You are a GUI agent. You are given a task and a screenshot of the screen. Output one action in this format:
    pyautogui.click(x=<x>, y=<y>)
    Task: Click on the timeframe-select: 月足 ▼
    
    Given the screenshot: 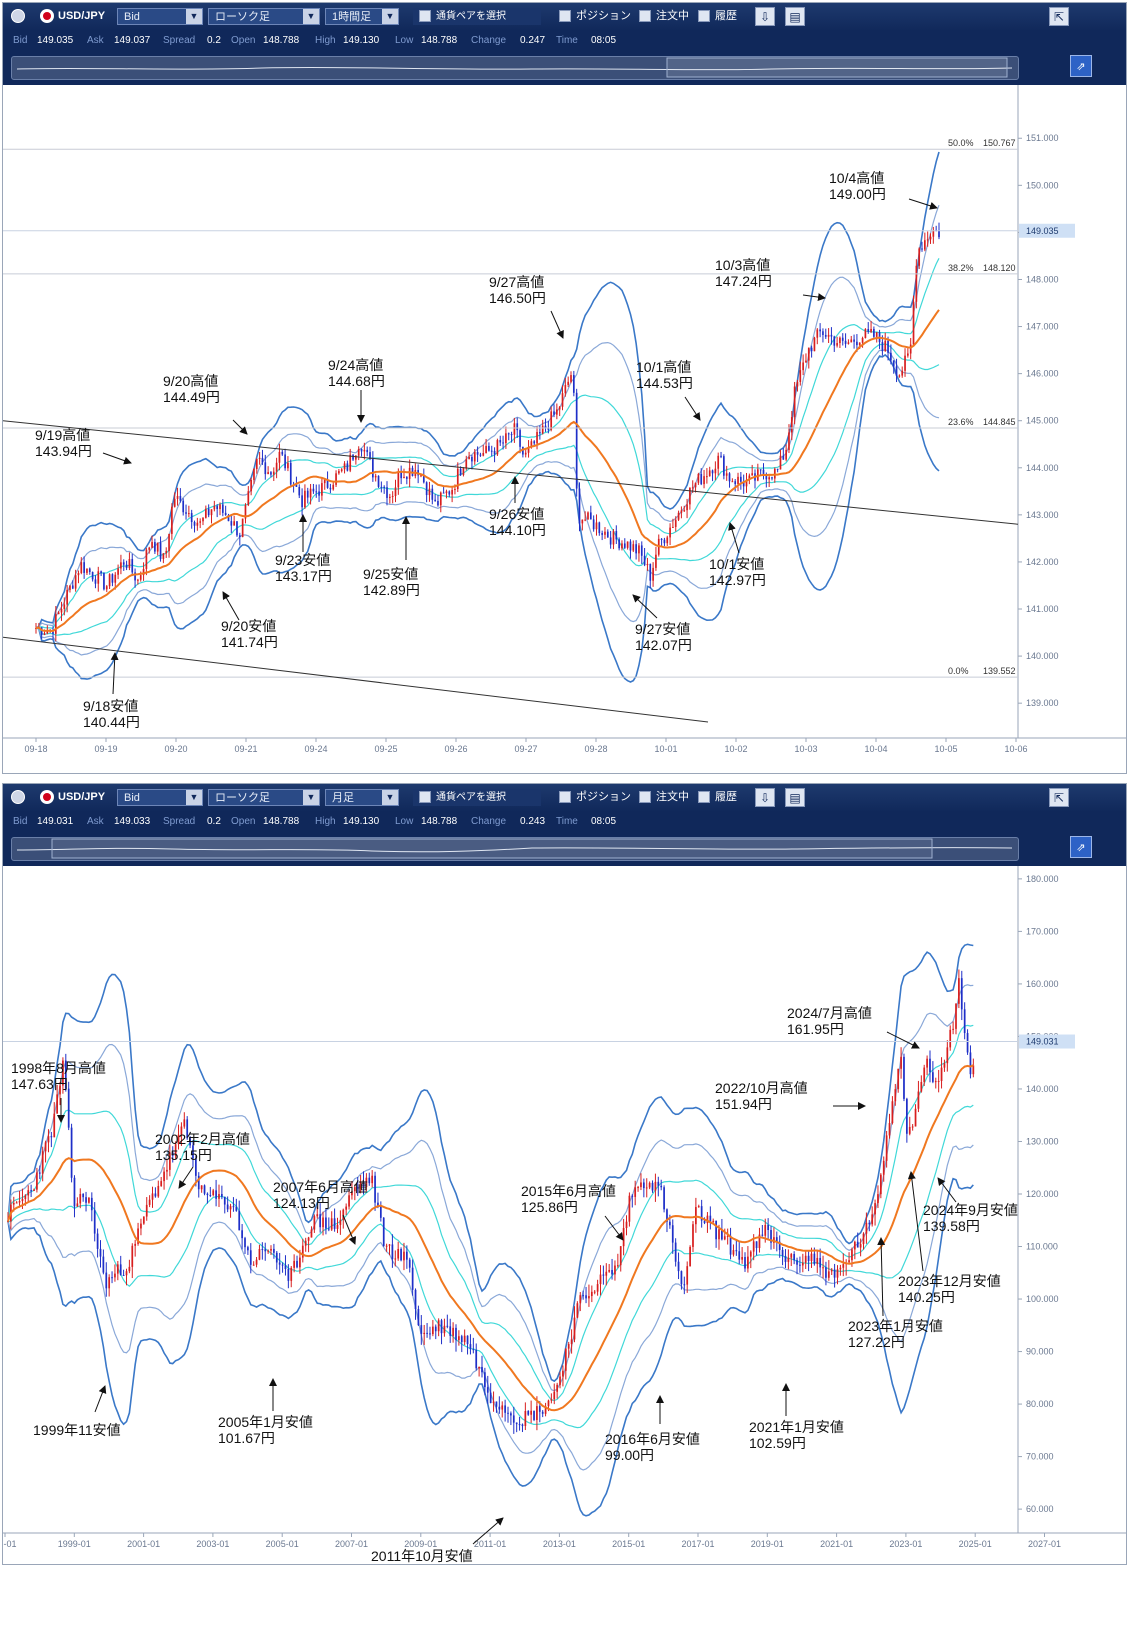 What is the action you would take?
    pyautogui.click(x=362, y=797)
    